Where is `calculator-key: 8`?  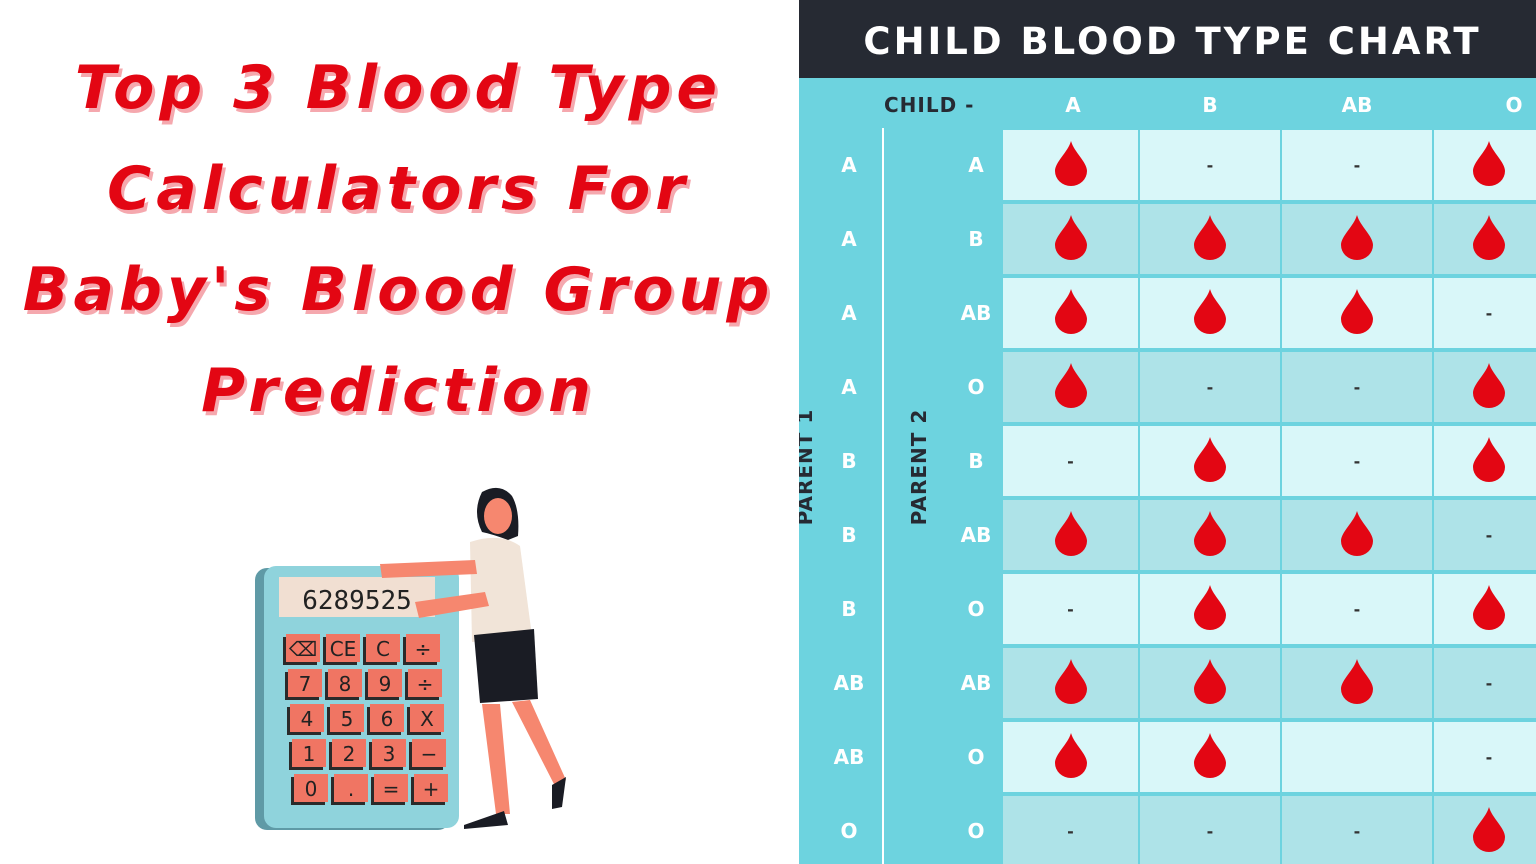
calculator-key: 8 is located at coordinates (343, 684).